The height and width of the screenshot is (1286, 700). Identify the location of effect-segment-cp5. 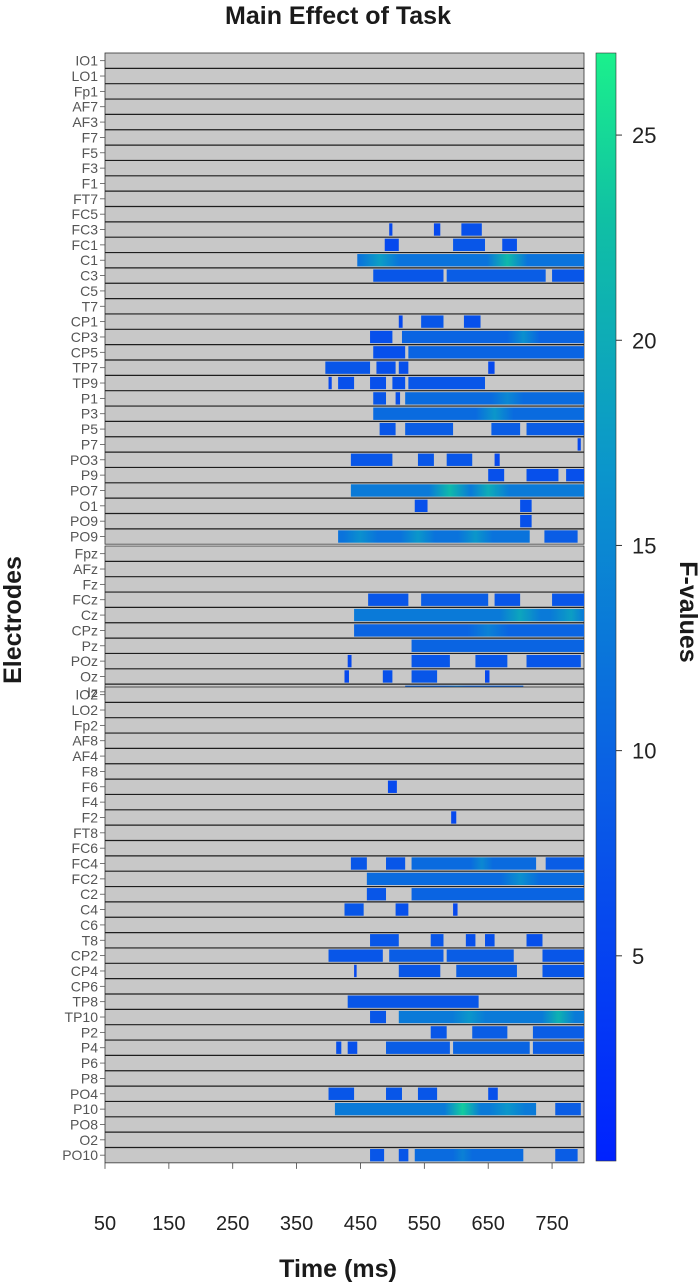
(389, 352).